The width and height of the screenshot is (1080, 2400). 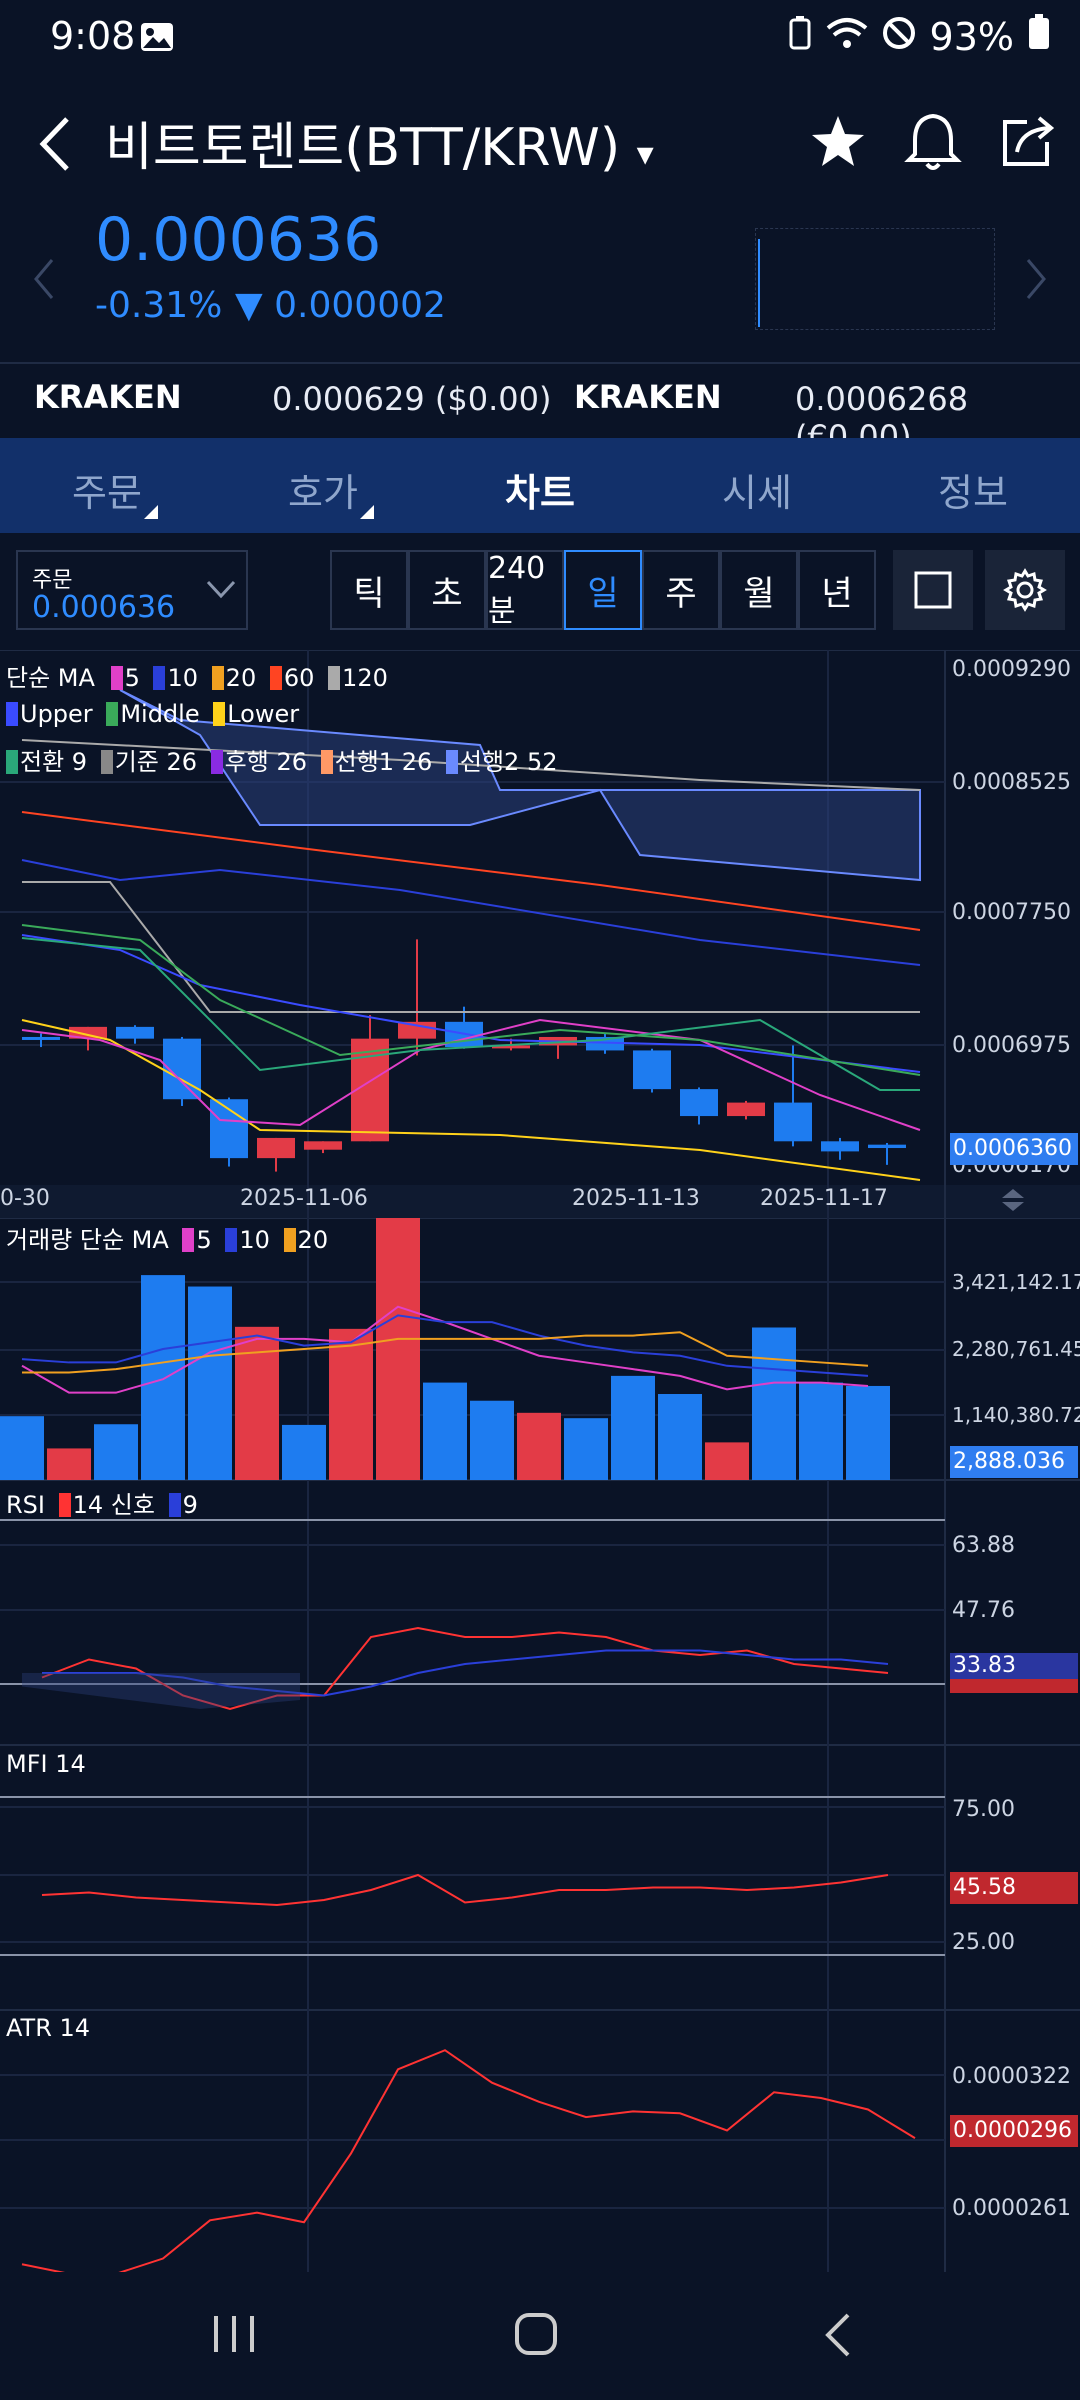 What do you see at coordinates (1025, 590) in the screenshot?
I see `settings-button` at bounding box center [1025, 590].